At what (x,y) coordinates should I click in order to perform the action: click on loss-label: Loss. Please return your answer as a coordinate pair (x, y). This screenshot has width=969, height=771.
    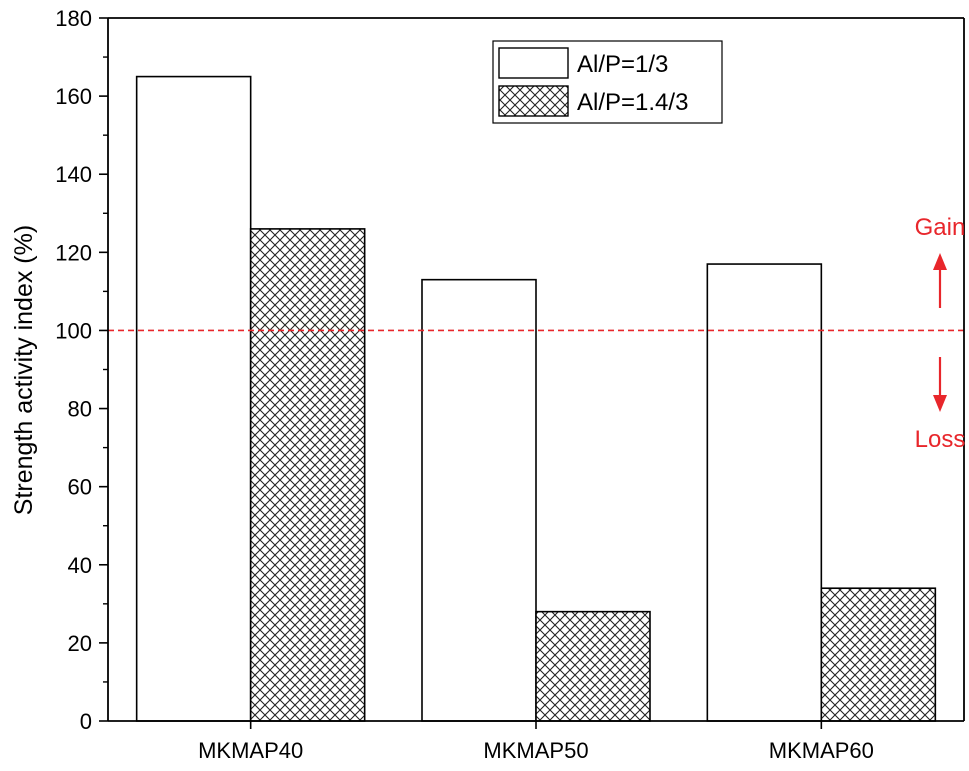
    Looking at the image, I should click on (940, 439).